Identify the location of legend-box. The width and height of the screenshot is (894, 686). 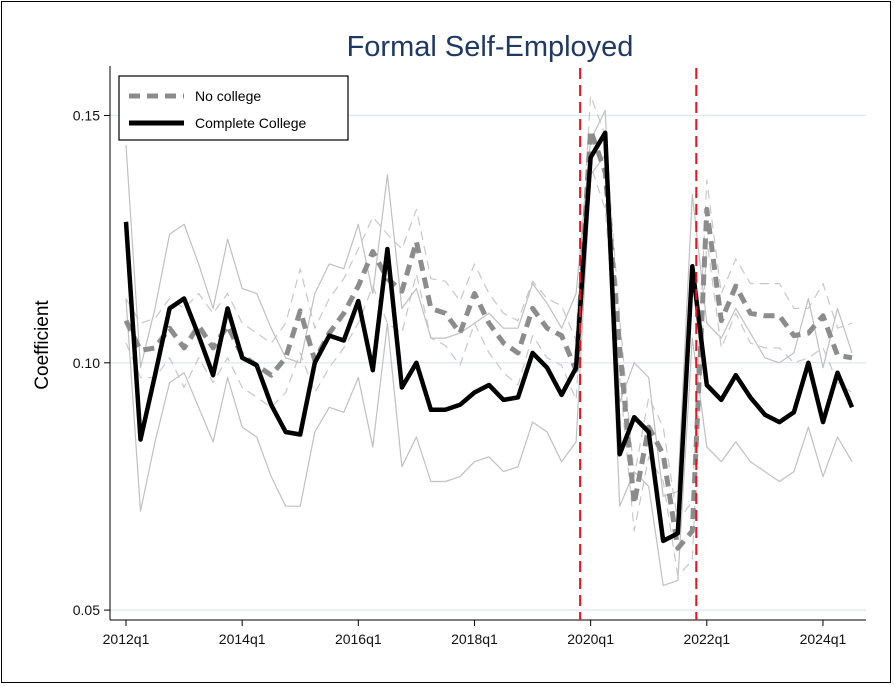
(233, 108).